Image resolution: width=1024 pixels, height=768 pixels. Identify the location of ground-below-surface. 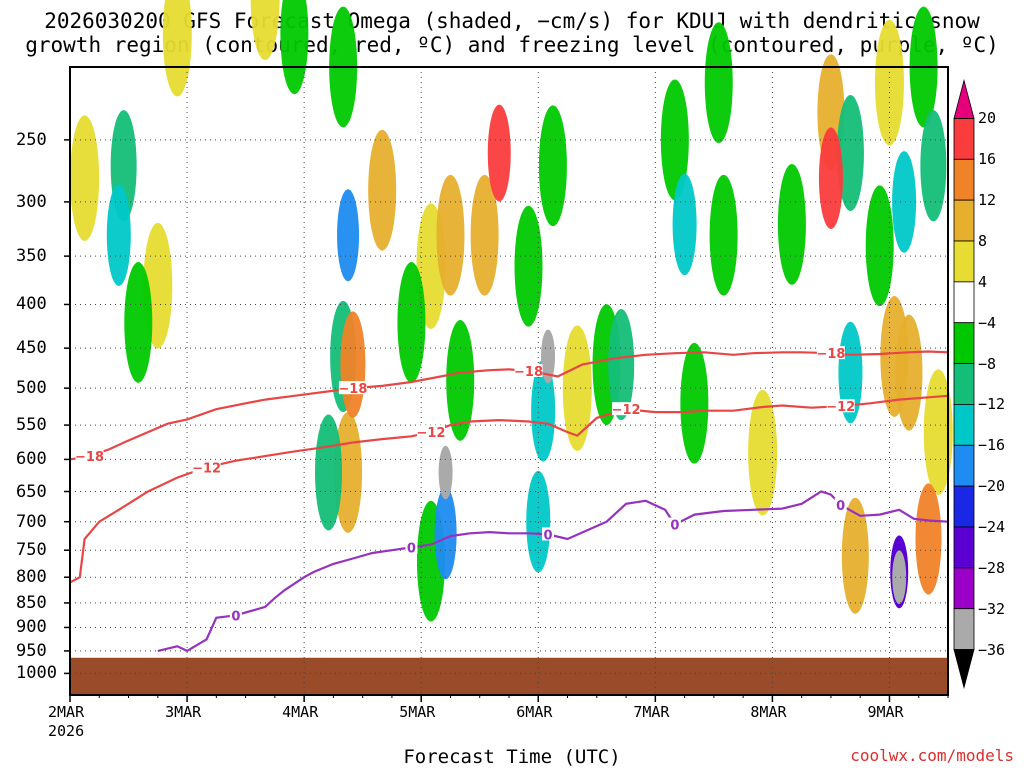
(509, 676).